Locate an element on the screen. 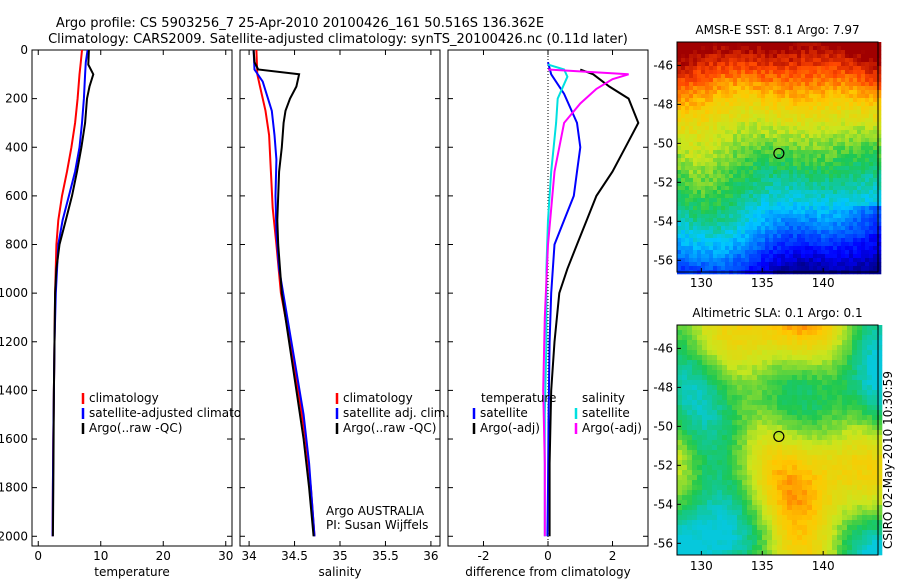 This screenshot has height=580, width=900. x-axis-label: temperature is located at coordinates (131, 572).